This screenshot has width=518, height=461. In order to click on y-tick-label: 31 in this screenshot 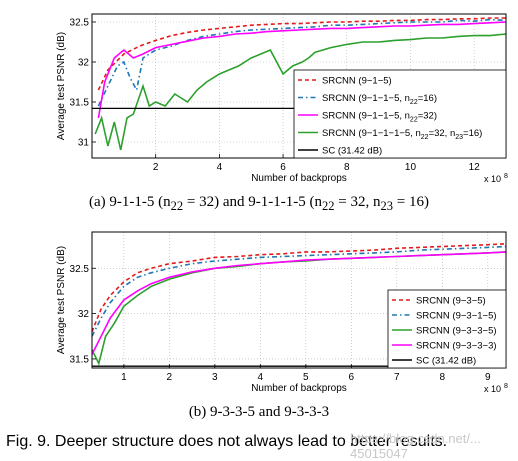, I will do `click(84, 143)`.